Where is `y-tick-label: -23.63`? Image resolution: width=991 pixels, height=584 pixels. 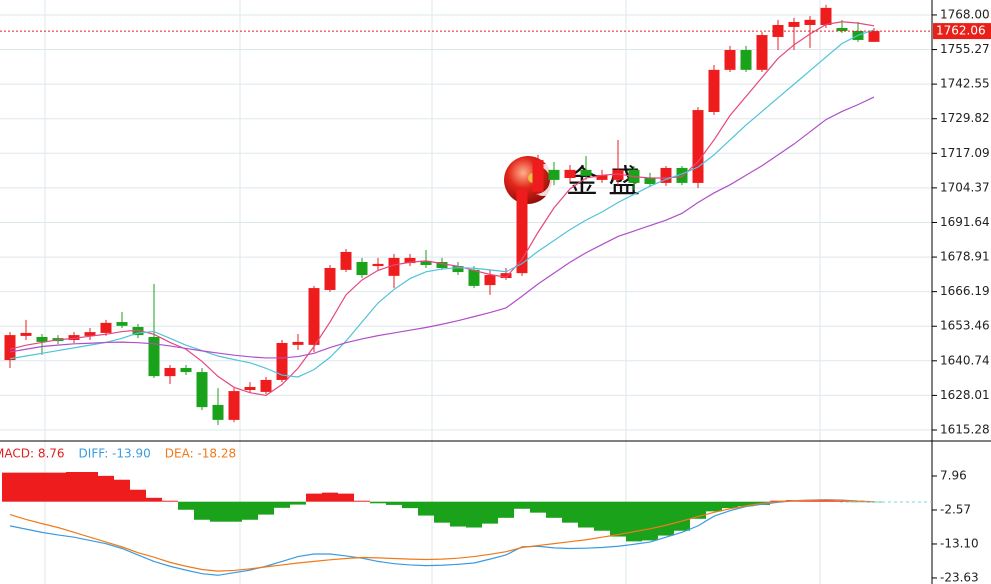 y-tick-label: -23.63 is located at coordinates (959, 577).